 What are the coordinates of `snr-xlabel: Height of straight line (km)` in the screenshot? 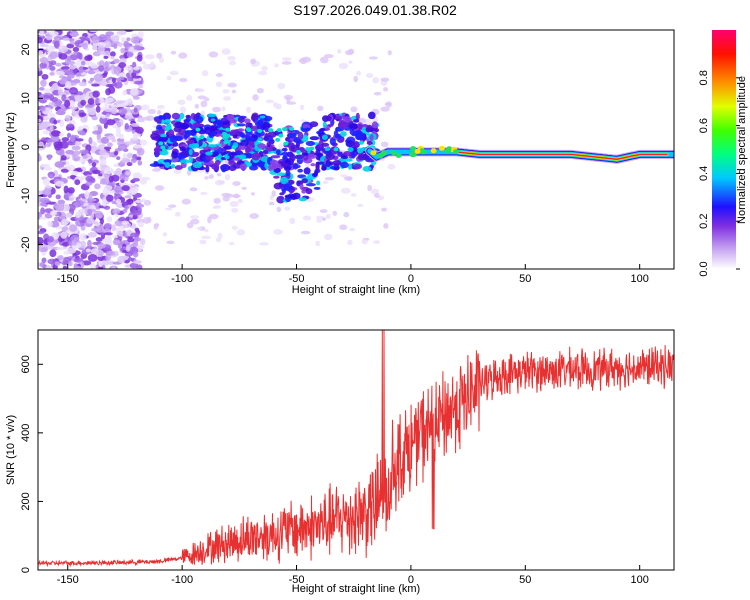 It's located at (356, 589).